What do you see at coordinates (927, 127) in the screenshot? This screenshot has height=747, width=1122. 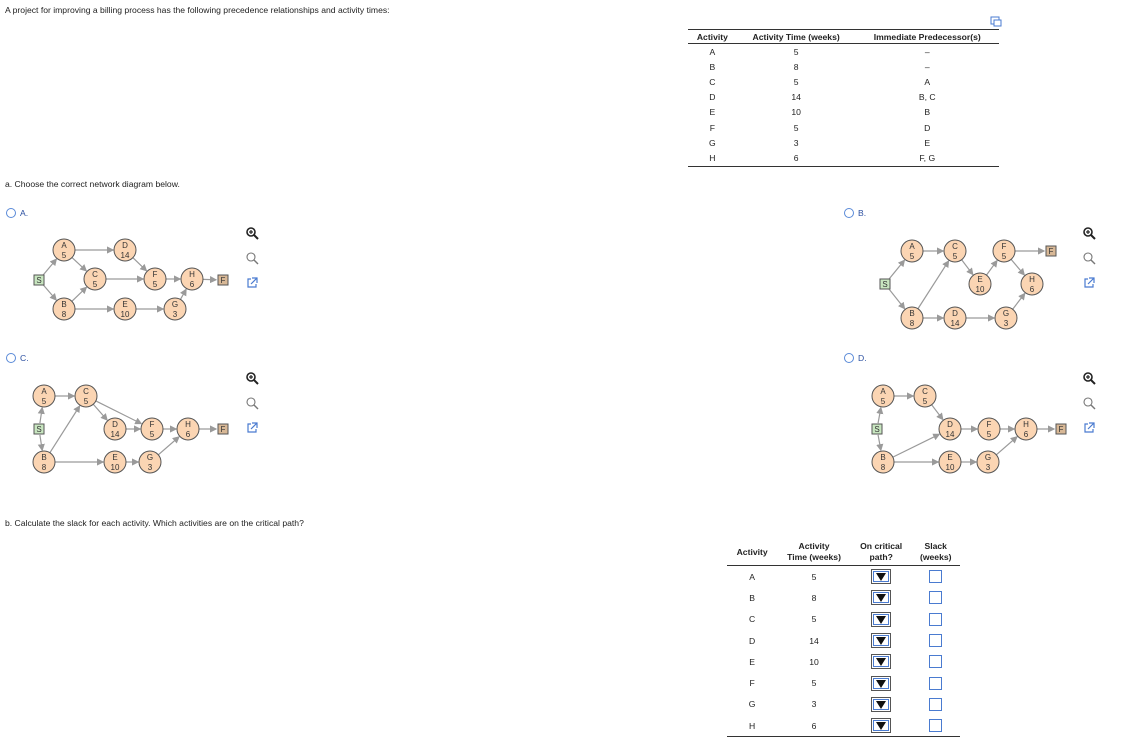 I see `cell-pred: D` at bounding box center [927, 127].